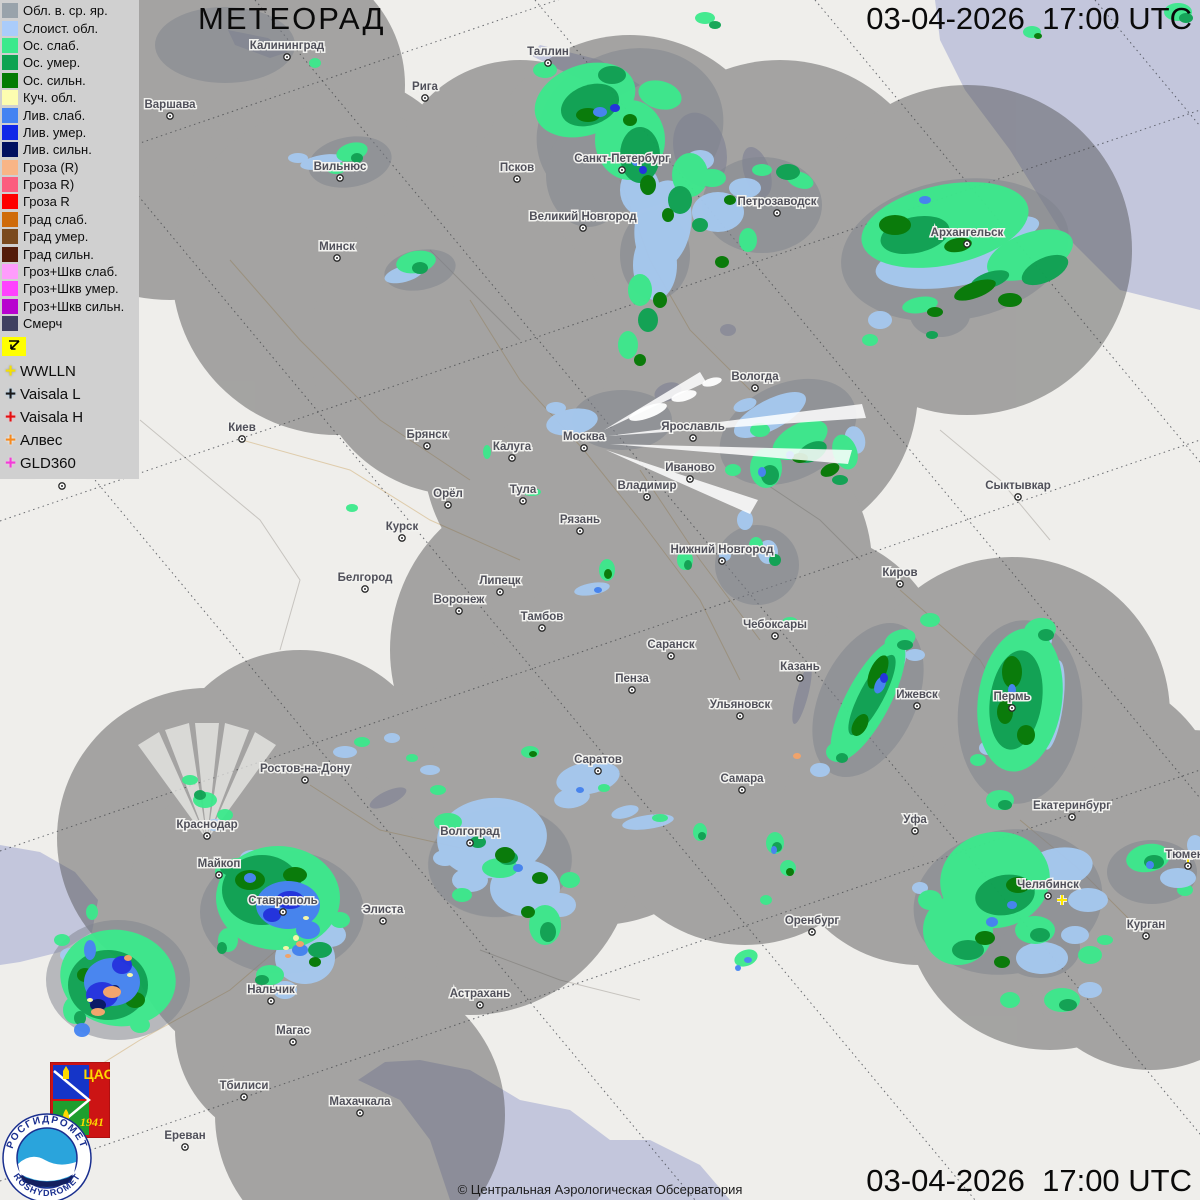 This screenshot has height=1200, width=1200. Describe the element at coordinates (544, 1130) in the screenshot. I see `water-body` at that location.